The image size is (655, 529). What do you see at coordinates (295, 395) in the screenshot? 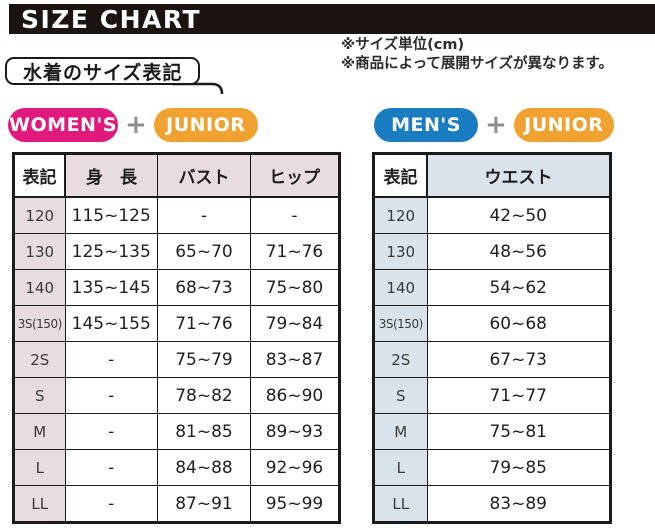
I see `table-cell: 86~90` at bounding box center [295, 395].